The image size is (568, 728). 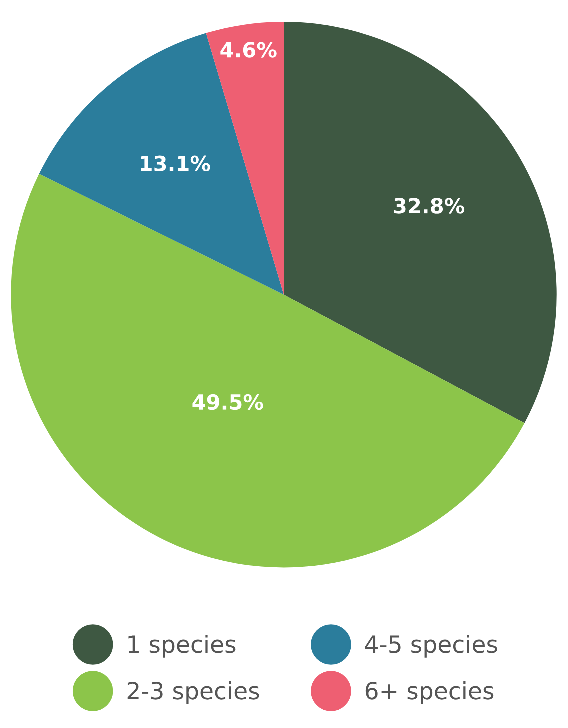 What do you see at coordinates (429, 206) in the screenshot?
I see `data-label: 32.8%` at bounding box center [429, 206].